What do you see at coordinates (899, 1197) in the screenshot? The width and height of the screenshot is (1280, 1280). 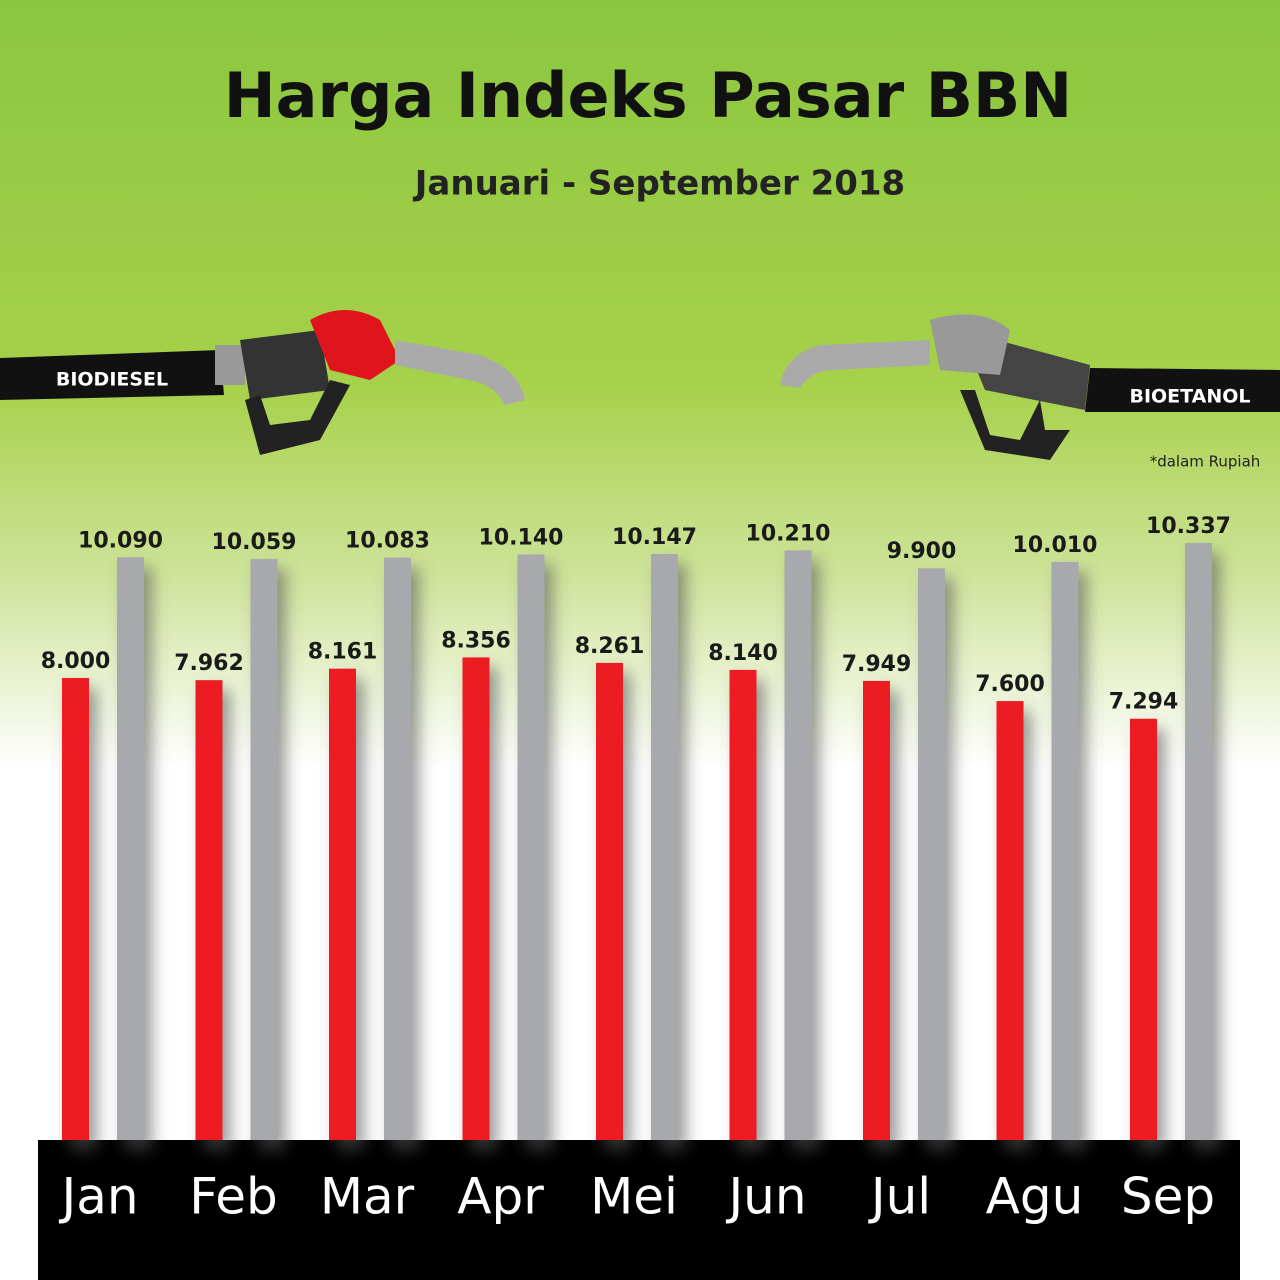 I see `x-tick-label: Jul` at bounding box center [899, 1197].